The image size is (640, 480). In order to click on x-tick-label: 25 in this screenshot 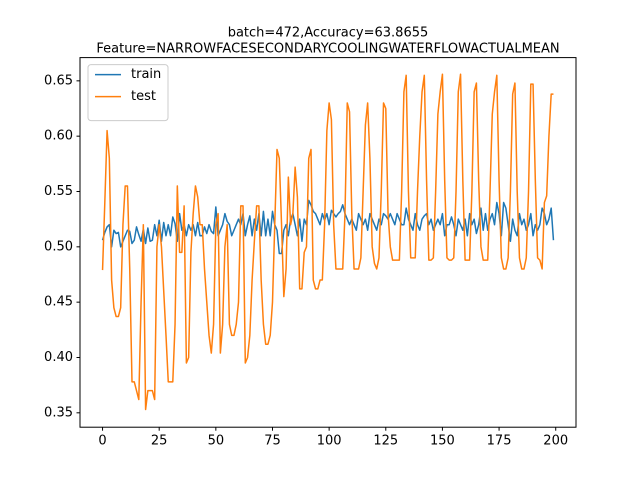, I will do `click(159, 441)`.